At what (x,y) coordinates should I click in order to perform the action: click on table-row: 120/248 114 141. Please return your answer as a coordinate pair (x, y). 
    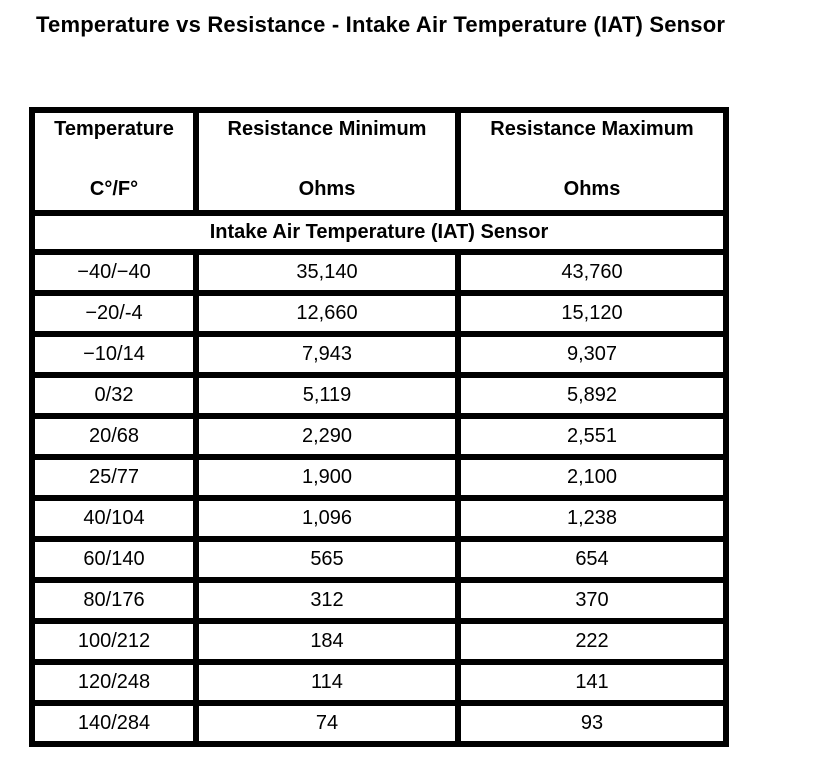
    Looking at the image, I should click on (379, 682).